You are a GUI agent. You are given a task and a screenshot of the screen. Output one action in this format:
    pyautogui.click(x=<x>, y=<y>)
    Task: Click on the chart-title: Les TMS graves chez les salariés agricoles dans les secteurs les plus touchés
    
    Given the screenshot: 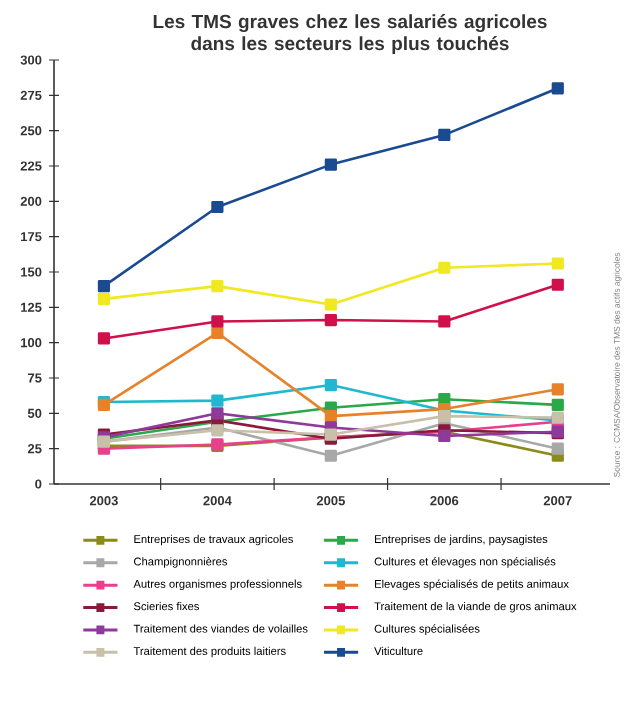 What is the action you would take?
    pyautogui.click(x=350, y=34)
    